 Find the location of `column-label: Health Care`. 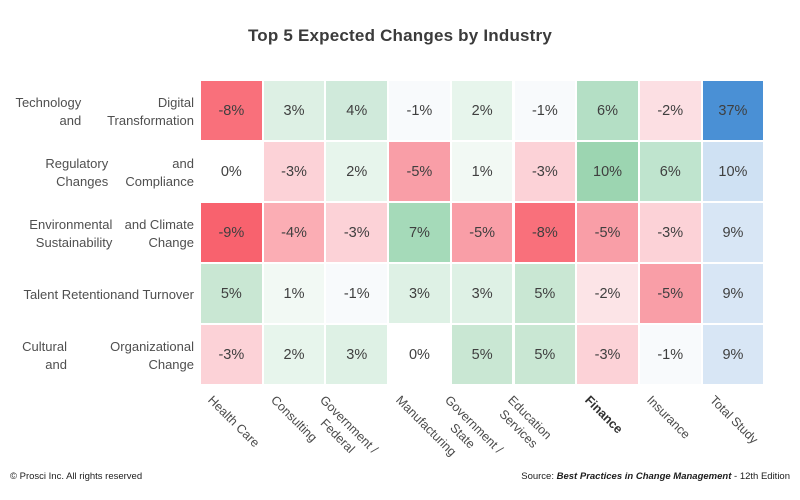

column-label: Health Care is located at coordinates (234, 422).